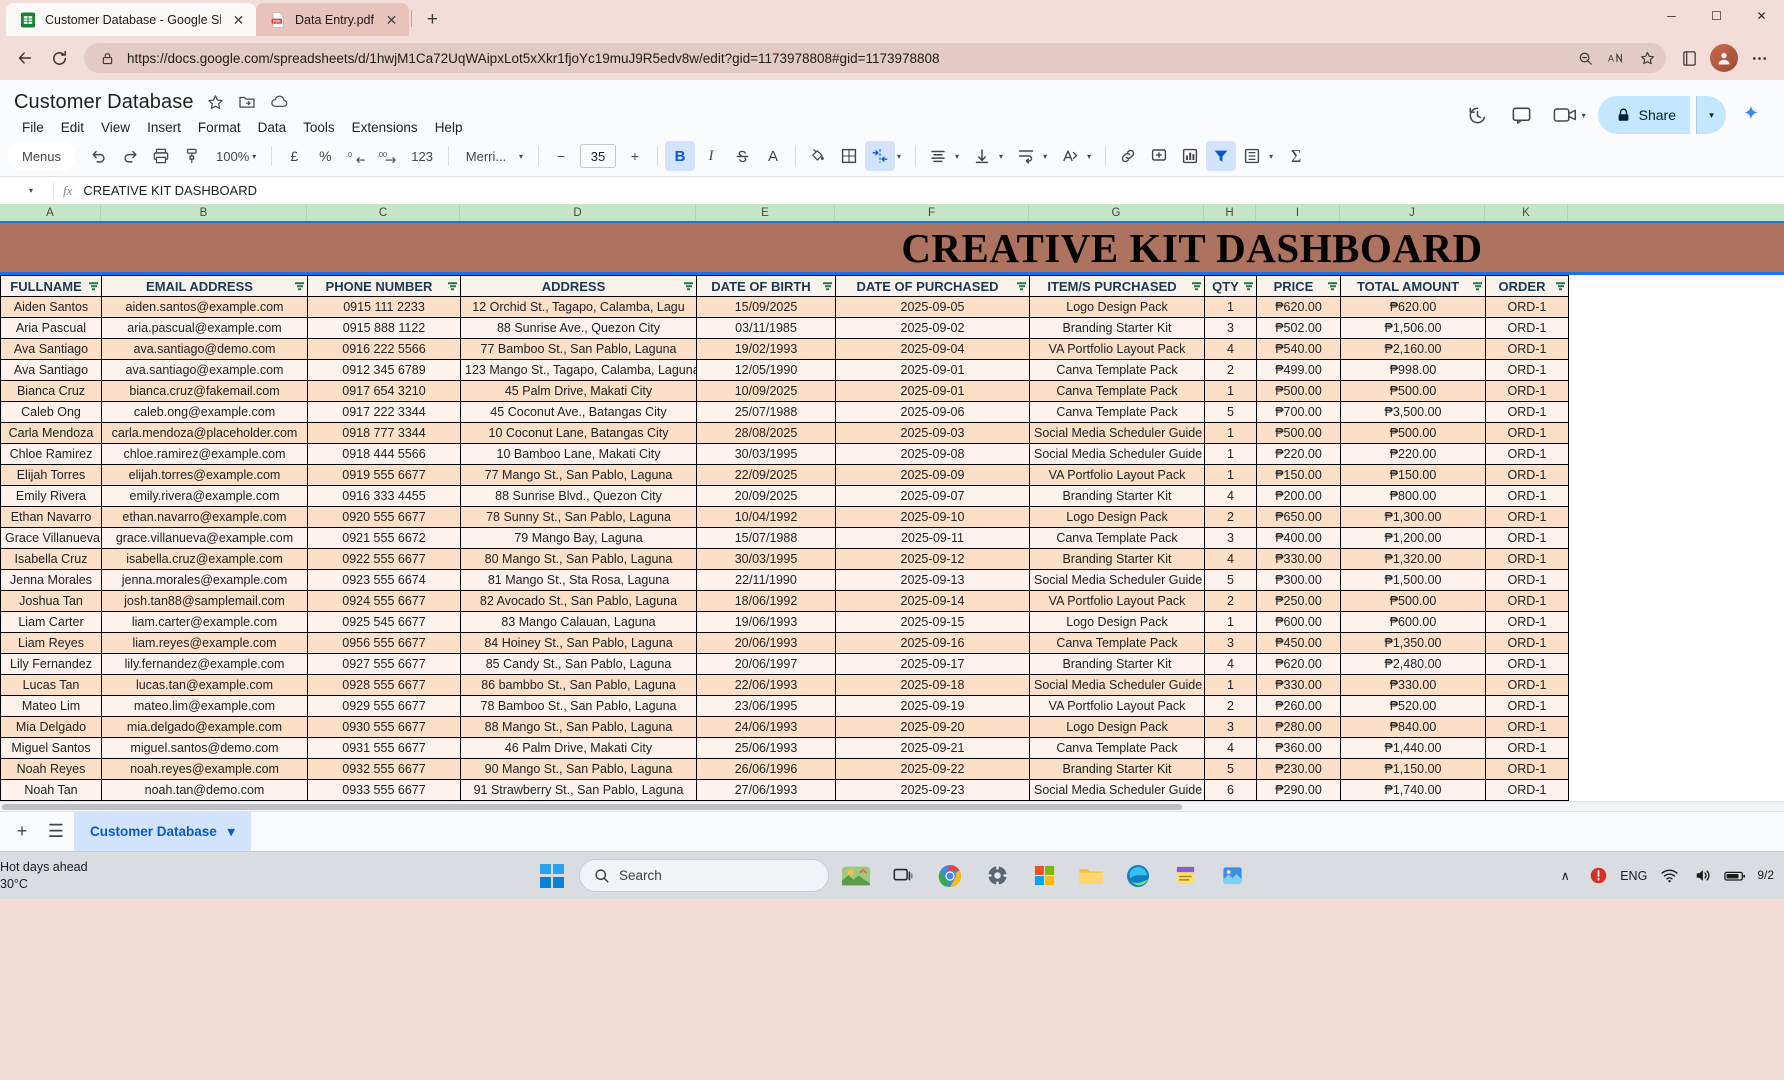  What do you see at coordinates (766, 328) in the screenshot?
I see `table-cell: 03/11/1985` at bounding box center [766, 328].